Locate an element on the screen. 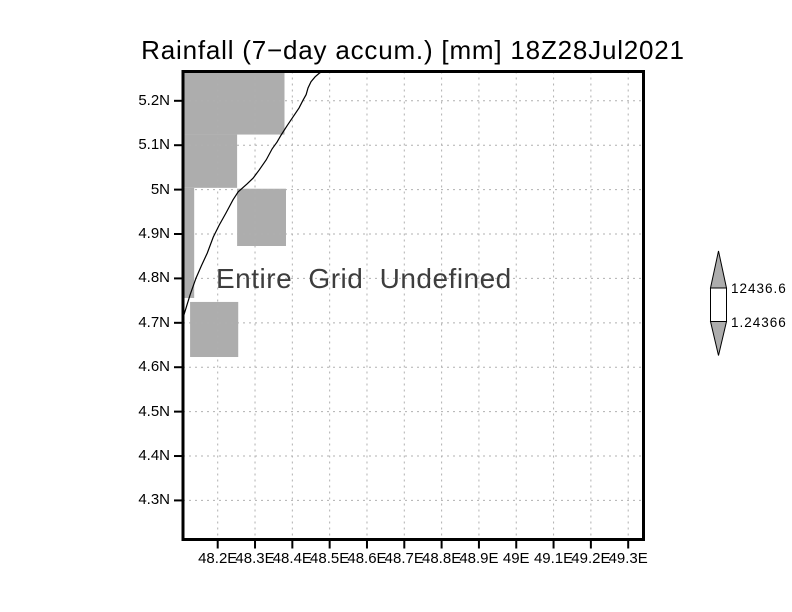  lon-tick-label: 48.4E is located at coordinates (292, 558).